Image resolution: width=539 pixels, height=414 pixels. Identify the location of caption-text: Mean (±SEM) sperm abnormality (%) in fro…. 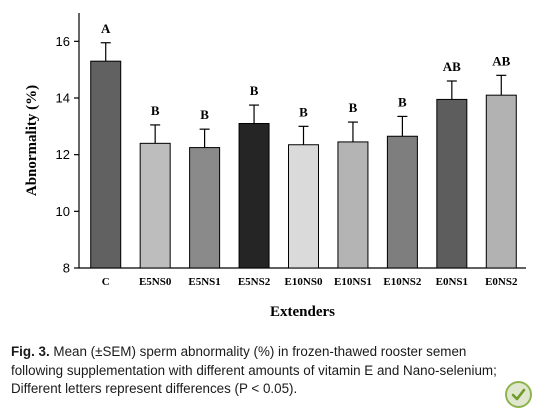
(254, 370).